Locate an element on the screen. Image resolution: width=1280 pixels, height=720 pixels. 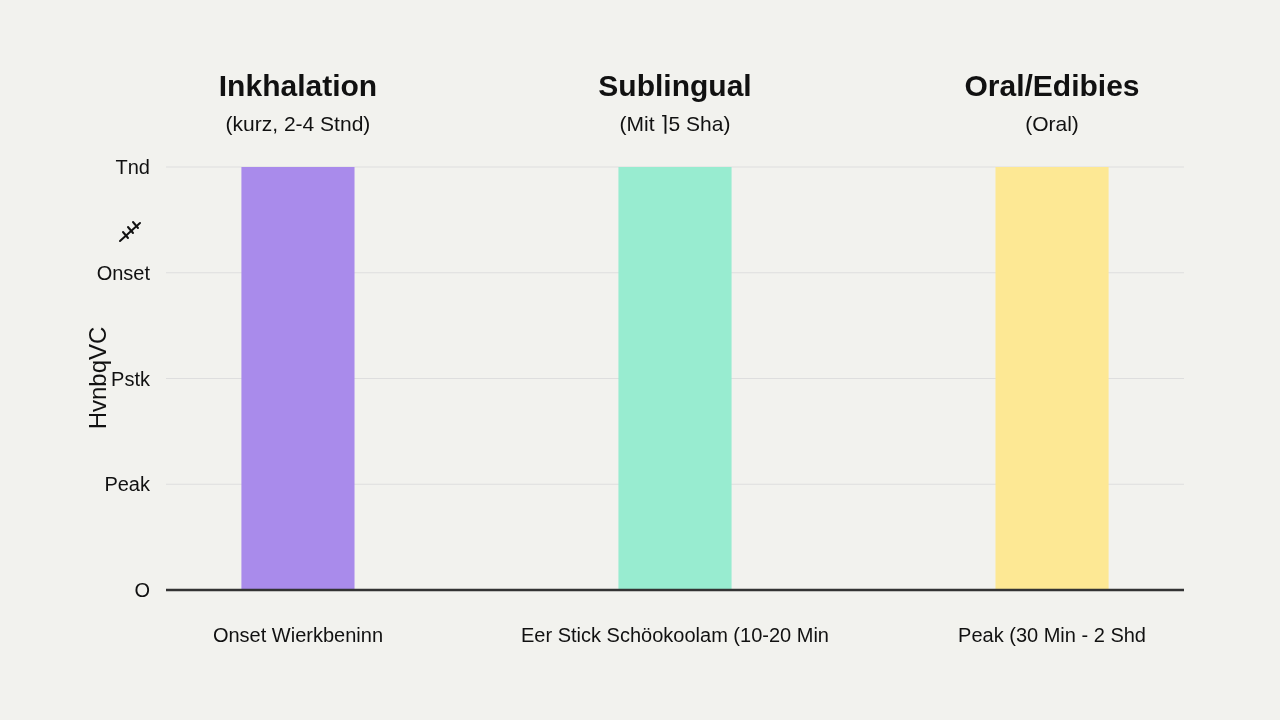
y-axis-title: HvnbqVC is located at coordinates (98, 378).